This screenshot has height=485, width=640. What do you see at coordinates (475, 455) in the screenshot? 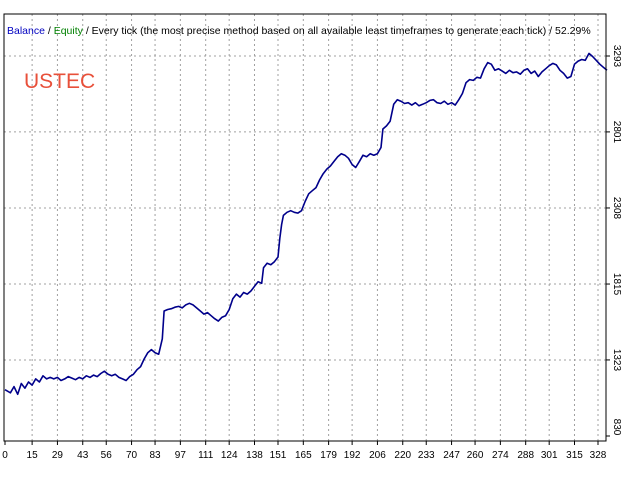
I see `x-tick-label: 260` at bounding box center [475, 455].